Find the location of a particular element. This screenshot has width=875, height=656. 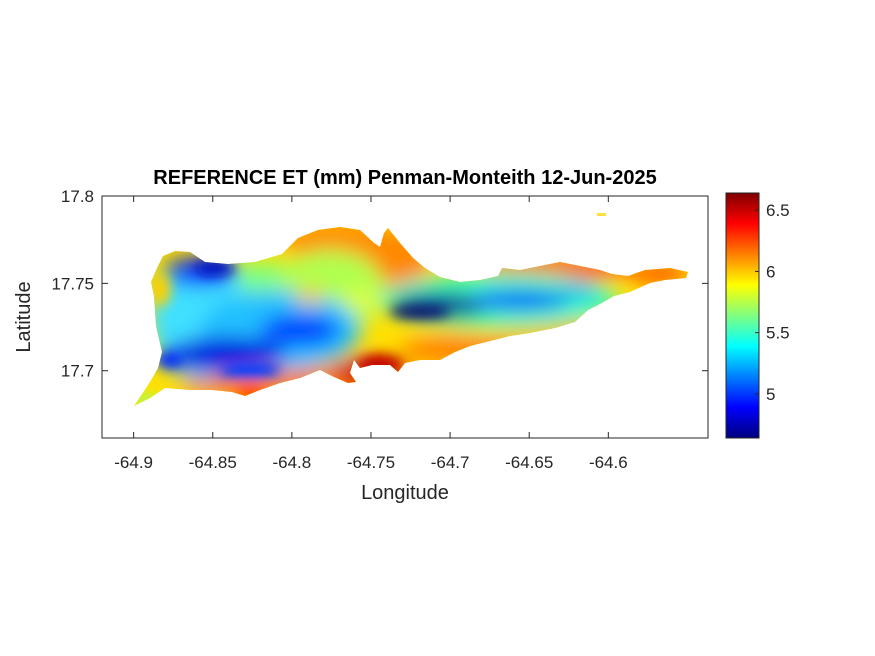

colorbar-tick-label: 5.5 is located at coordinates (778, 333).